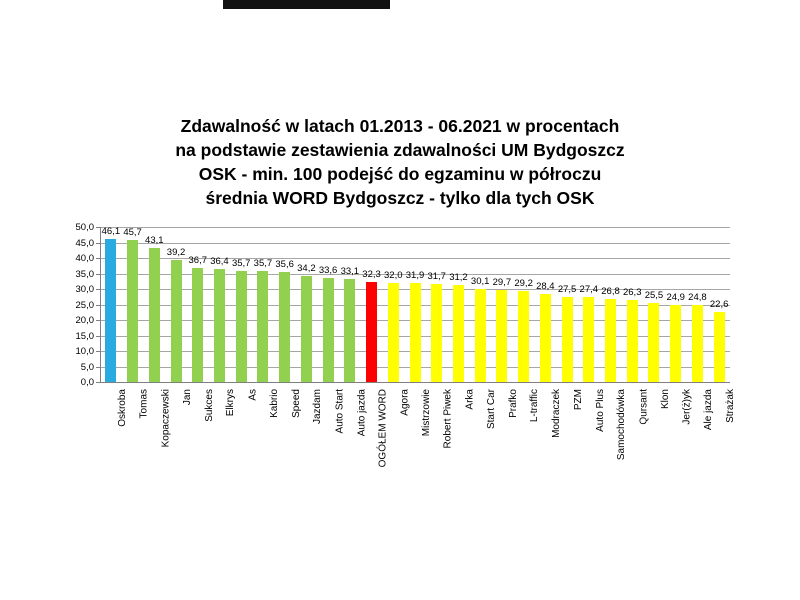 This screenshot has width=800, height=600. What do you see at coordinates (176, 253) in the screenshot?
I see `bar-value-label: 39,2` at bounding box center [176, 253].